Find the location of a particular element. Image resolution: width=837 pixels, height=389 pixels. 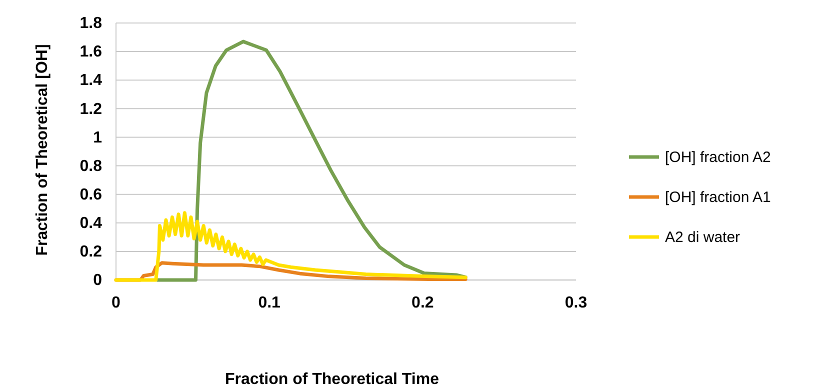

x-axis-title: Fraction of Theoretical Time is located at coordinates (332, 379).